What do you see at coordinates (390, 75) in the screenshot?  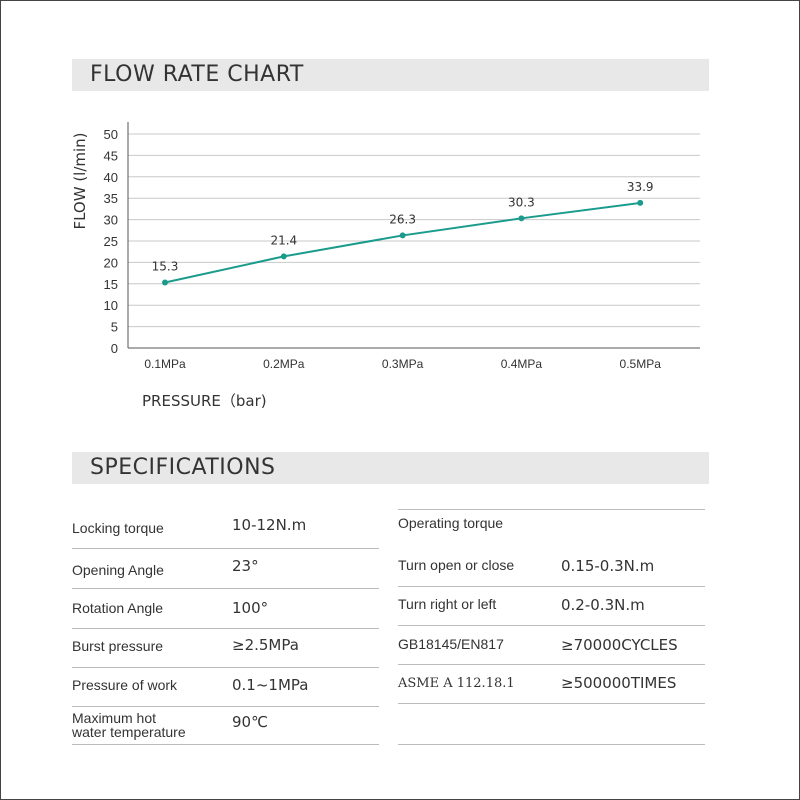 I see `flow-chart-header: FLOW RATE CHART` at bounding box center [390, 75].